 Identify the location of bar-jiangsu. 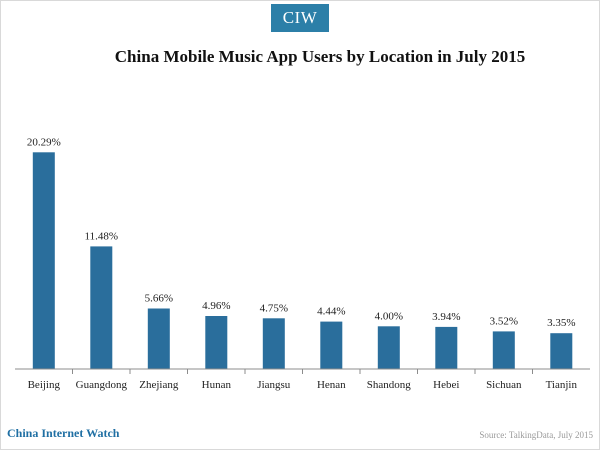
(273, 343).